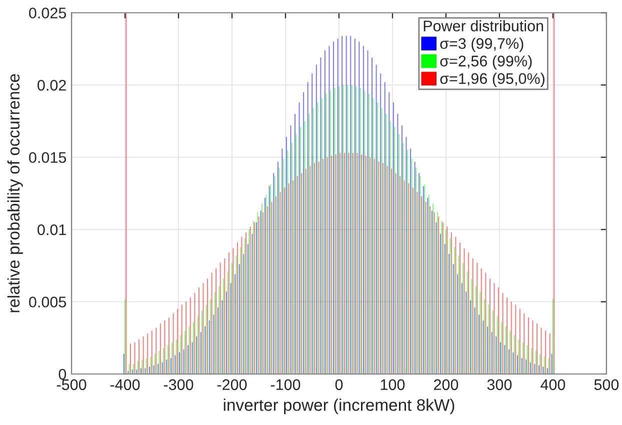 Image resolution: width=622 pixels, height=425 pixels. I want to click on x-tick-label: -200, so click(232, 384).